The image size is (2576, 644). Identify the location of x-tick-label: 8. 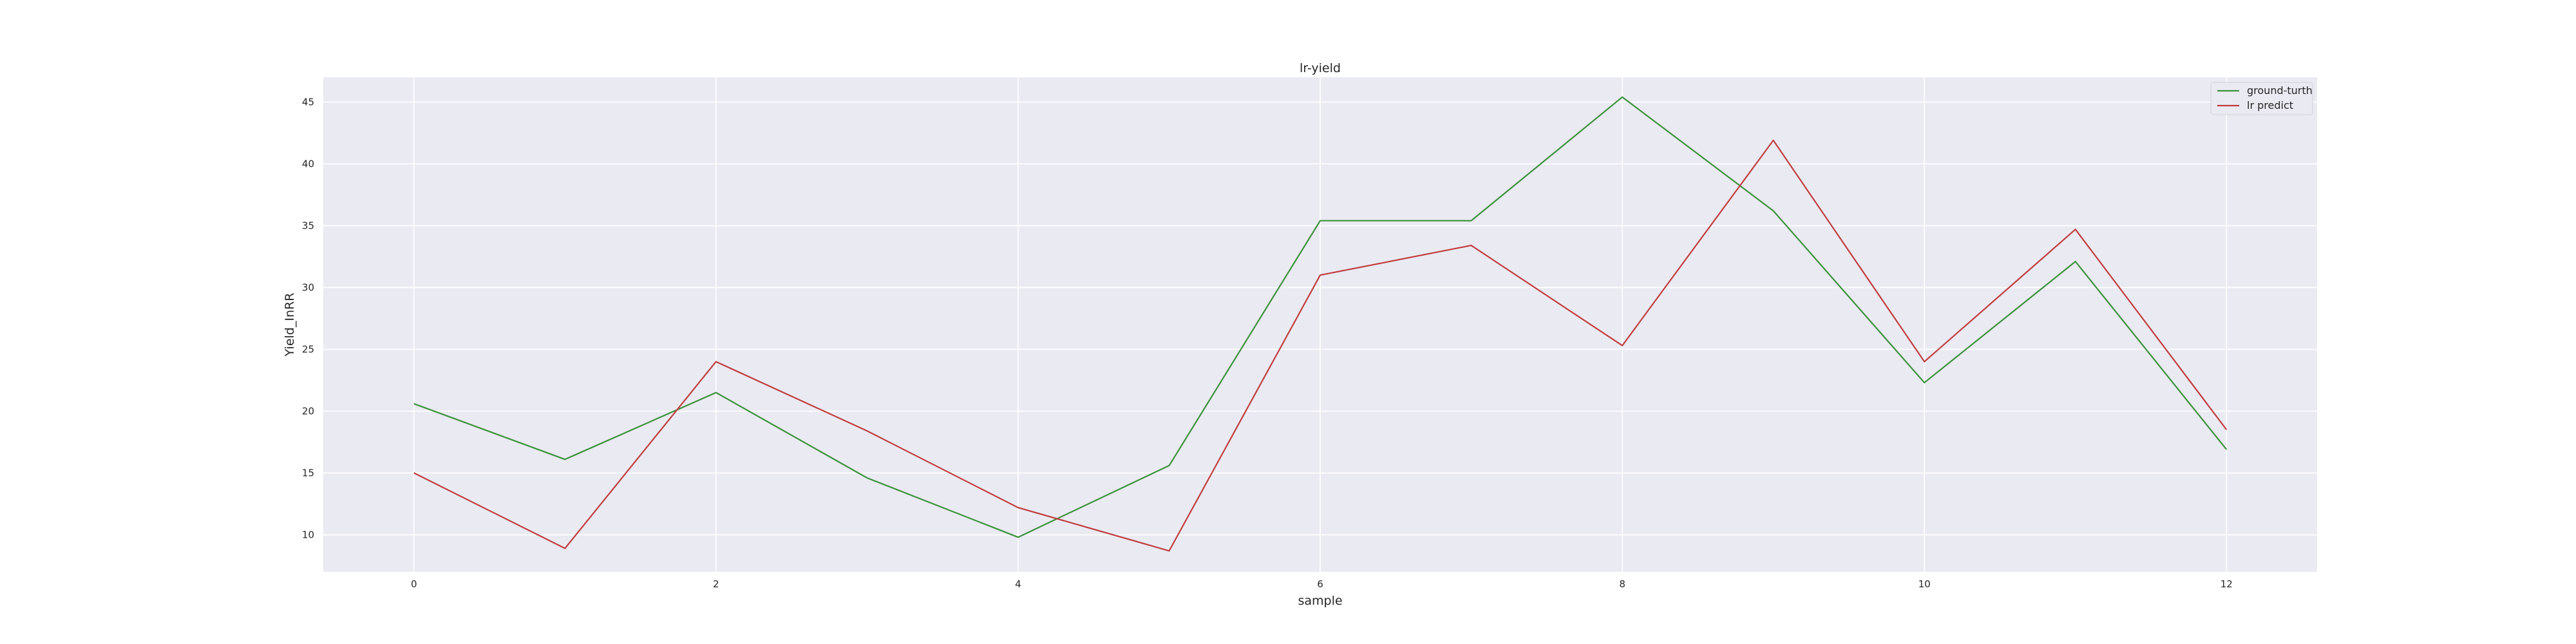
(1622, 584).